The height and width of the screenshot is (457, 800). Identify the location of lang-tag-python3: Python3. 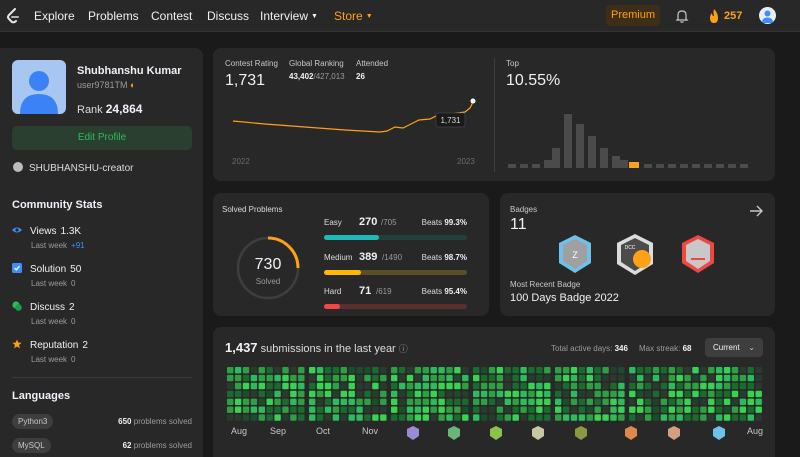
(33, 421).